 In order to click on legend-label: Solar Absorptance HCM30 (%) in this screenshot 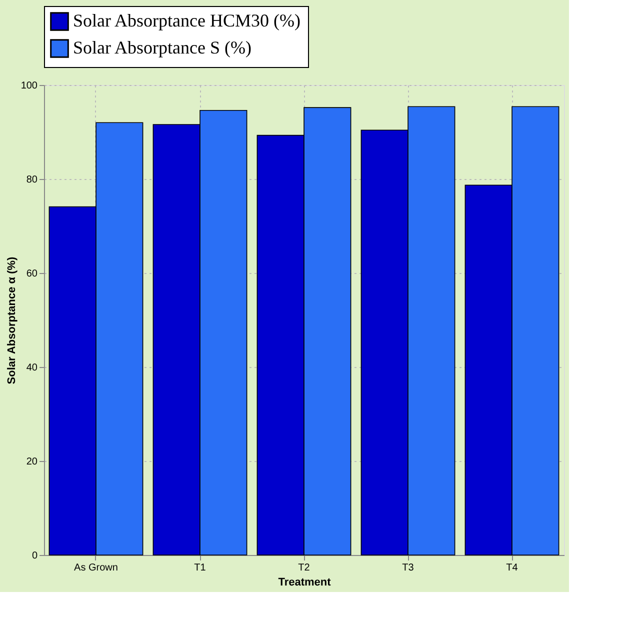, I will do `click(186, 20)`.